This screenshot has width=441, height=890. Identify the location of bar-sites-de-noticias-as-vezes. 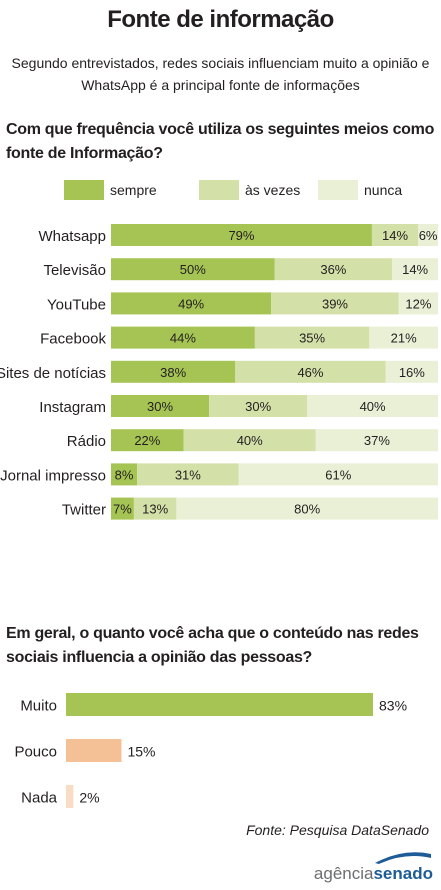
(310, 371).